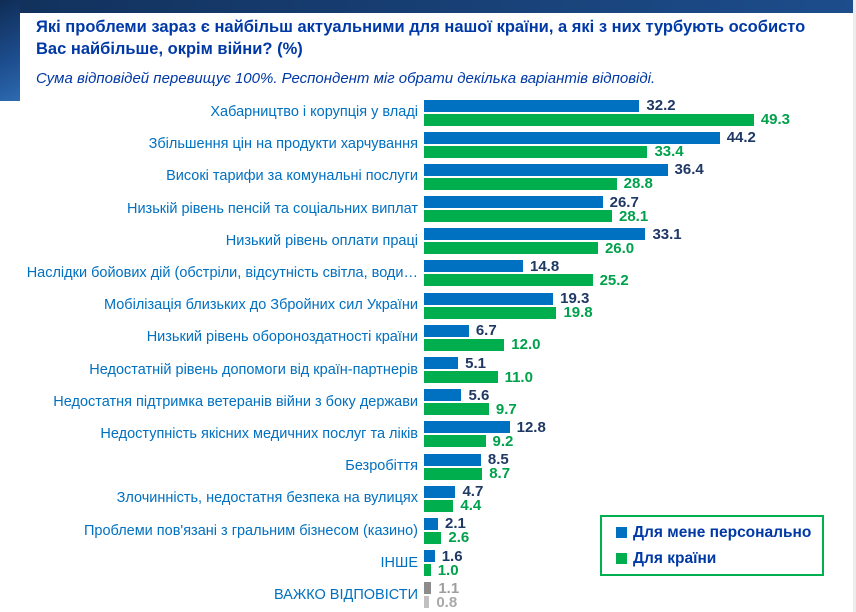 Image resolution: width=856 pixels, height=612 pixels. I want to click on bar-group: 1.1 0.8, so click(640, 595).